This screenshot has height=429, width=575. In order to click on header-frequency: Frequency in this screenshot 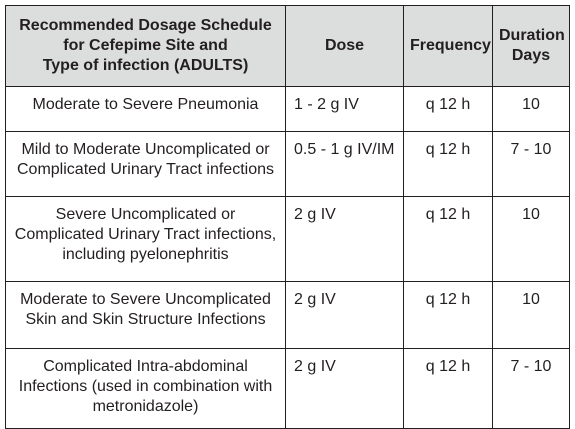, I will do `click(448, 46)`.